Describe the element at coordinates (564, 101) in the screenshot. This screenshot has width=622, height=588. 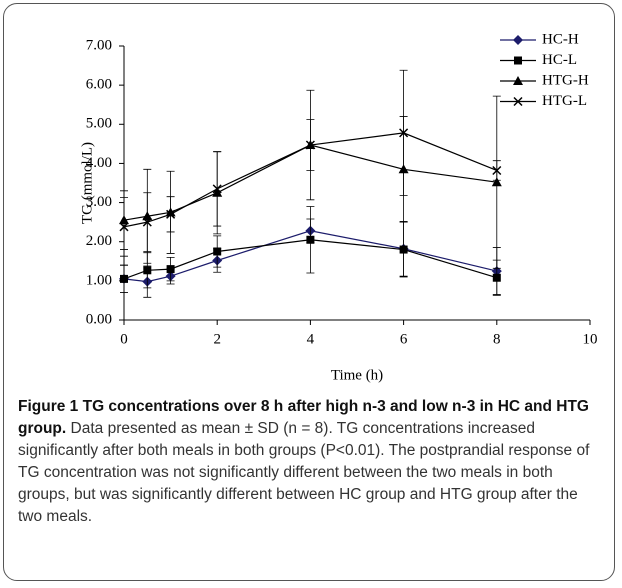
I see `legend-label: HTG-L` at that location.